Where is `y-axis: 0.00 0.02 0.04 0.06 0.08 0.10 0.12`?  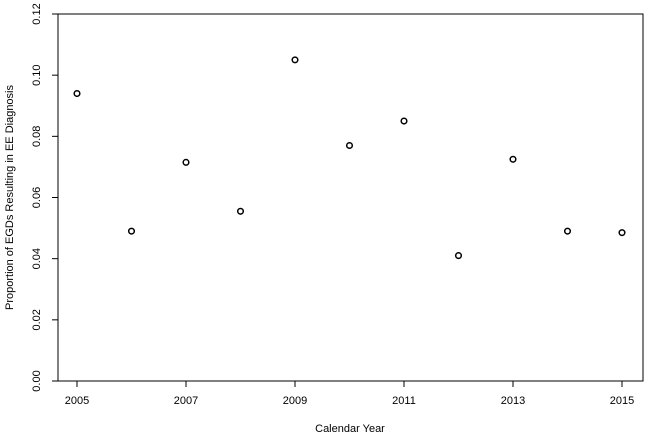 y-axis: 0.00 0.02 0.04 0.06 0.08 0.10 0.12 is located at coordinates (44, 197).